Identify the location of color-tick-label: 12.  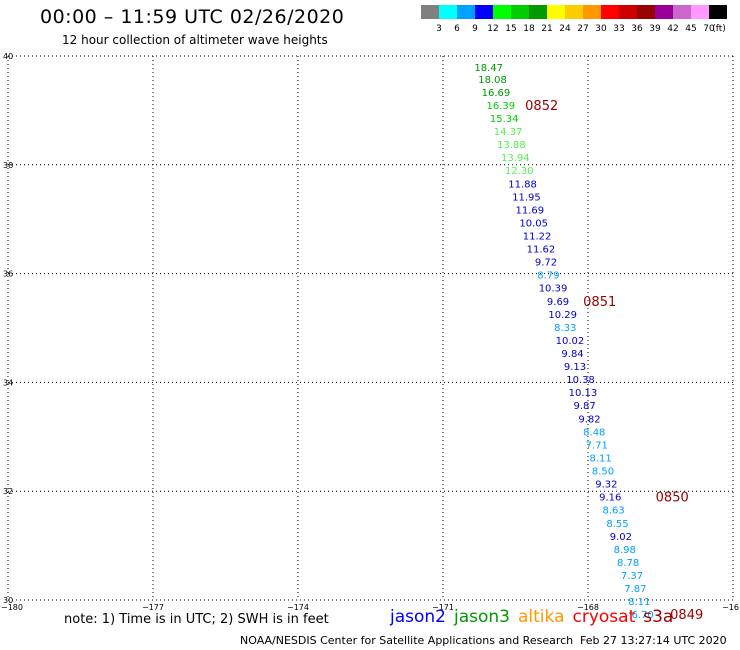
(492, 29).